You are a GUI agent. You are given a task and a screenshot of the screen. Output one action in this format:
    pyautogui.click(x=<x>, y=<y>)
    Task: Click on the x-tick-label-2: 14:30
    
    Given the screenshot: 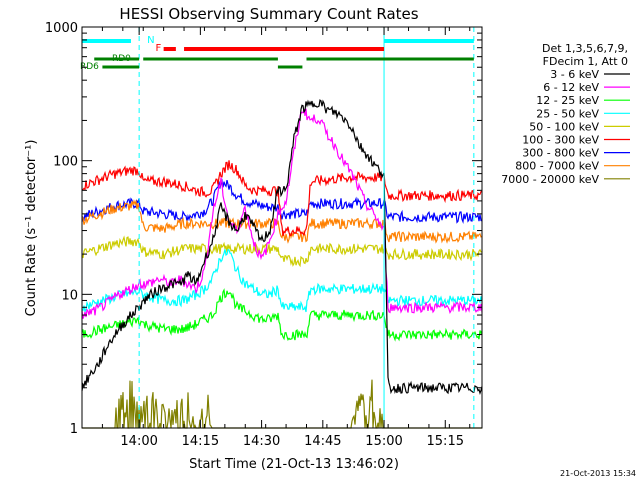 What is the action you would take?
    pyautogui.click(x=261, y=441)
    